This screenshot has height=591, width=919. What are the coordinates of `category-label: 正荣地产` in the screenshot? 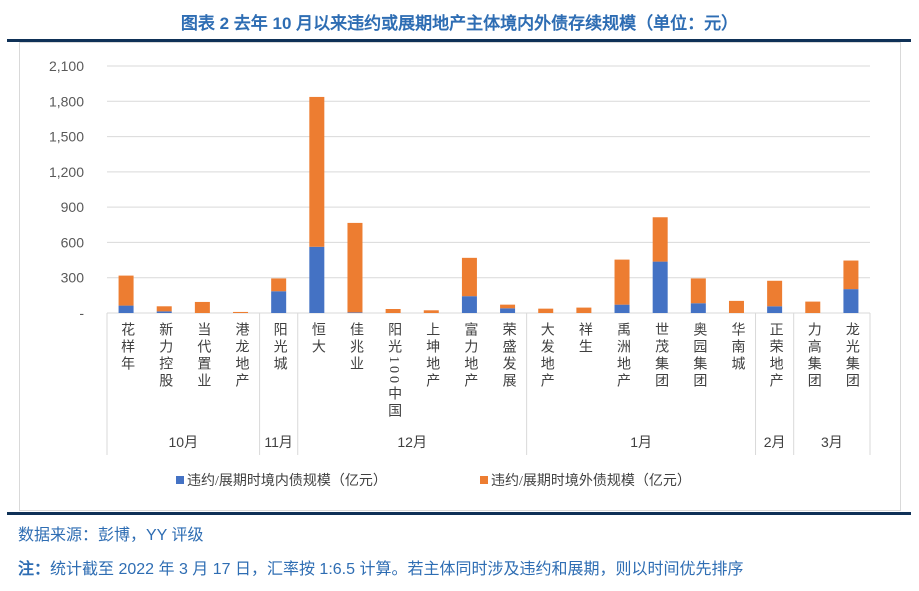 It's located at (775, 356).